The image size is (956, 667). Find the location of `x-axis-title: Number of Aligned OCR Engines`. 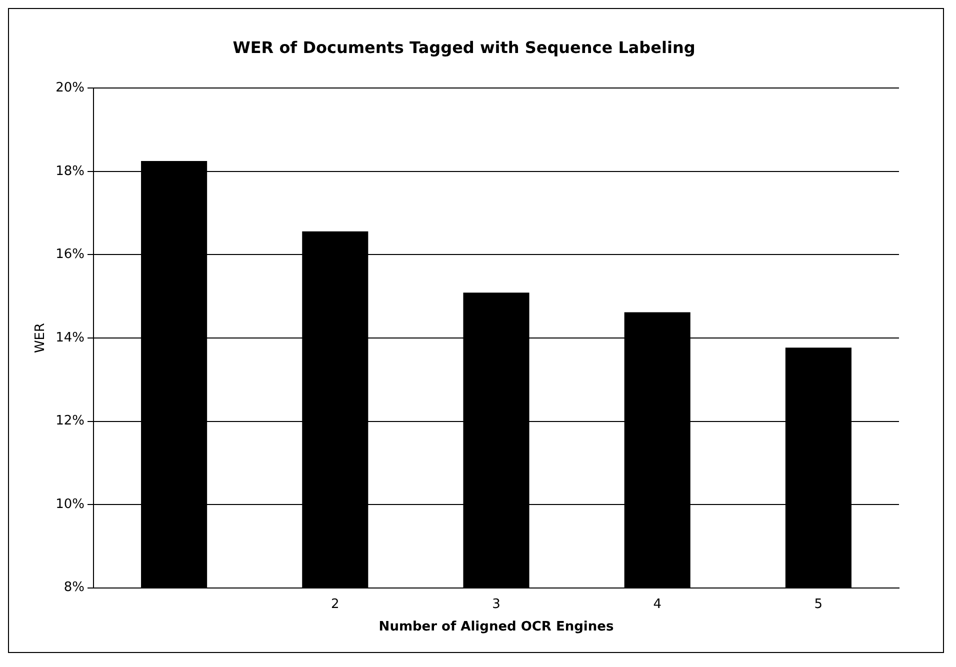

x-axis-title: Number of Aligned OCR Engines is located at coordinates (496, 627).